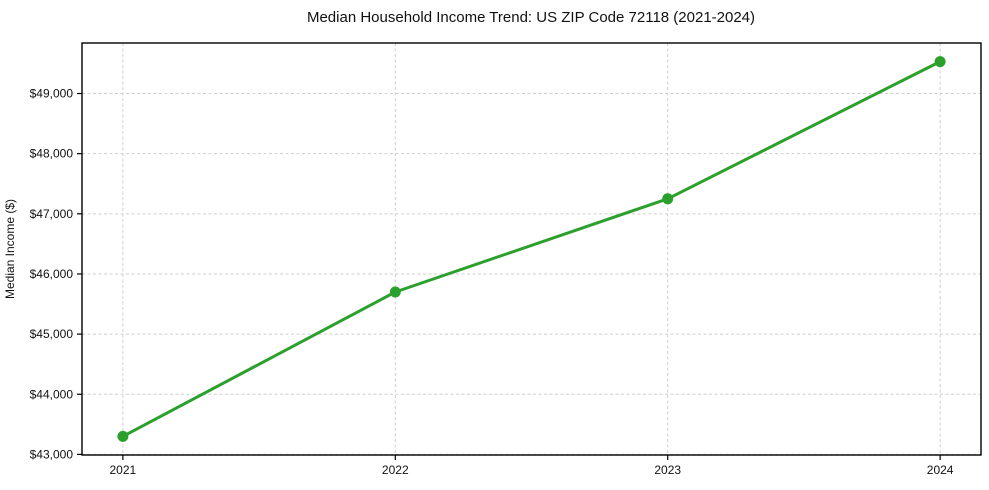 The image size is (989, 490). Describe the element at coordinates (52, 274) in the screenshot. I see `y-tick-label: $46,000` at that location.